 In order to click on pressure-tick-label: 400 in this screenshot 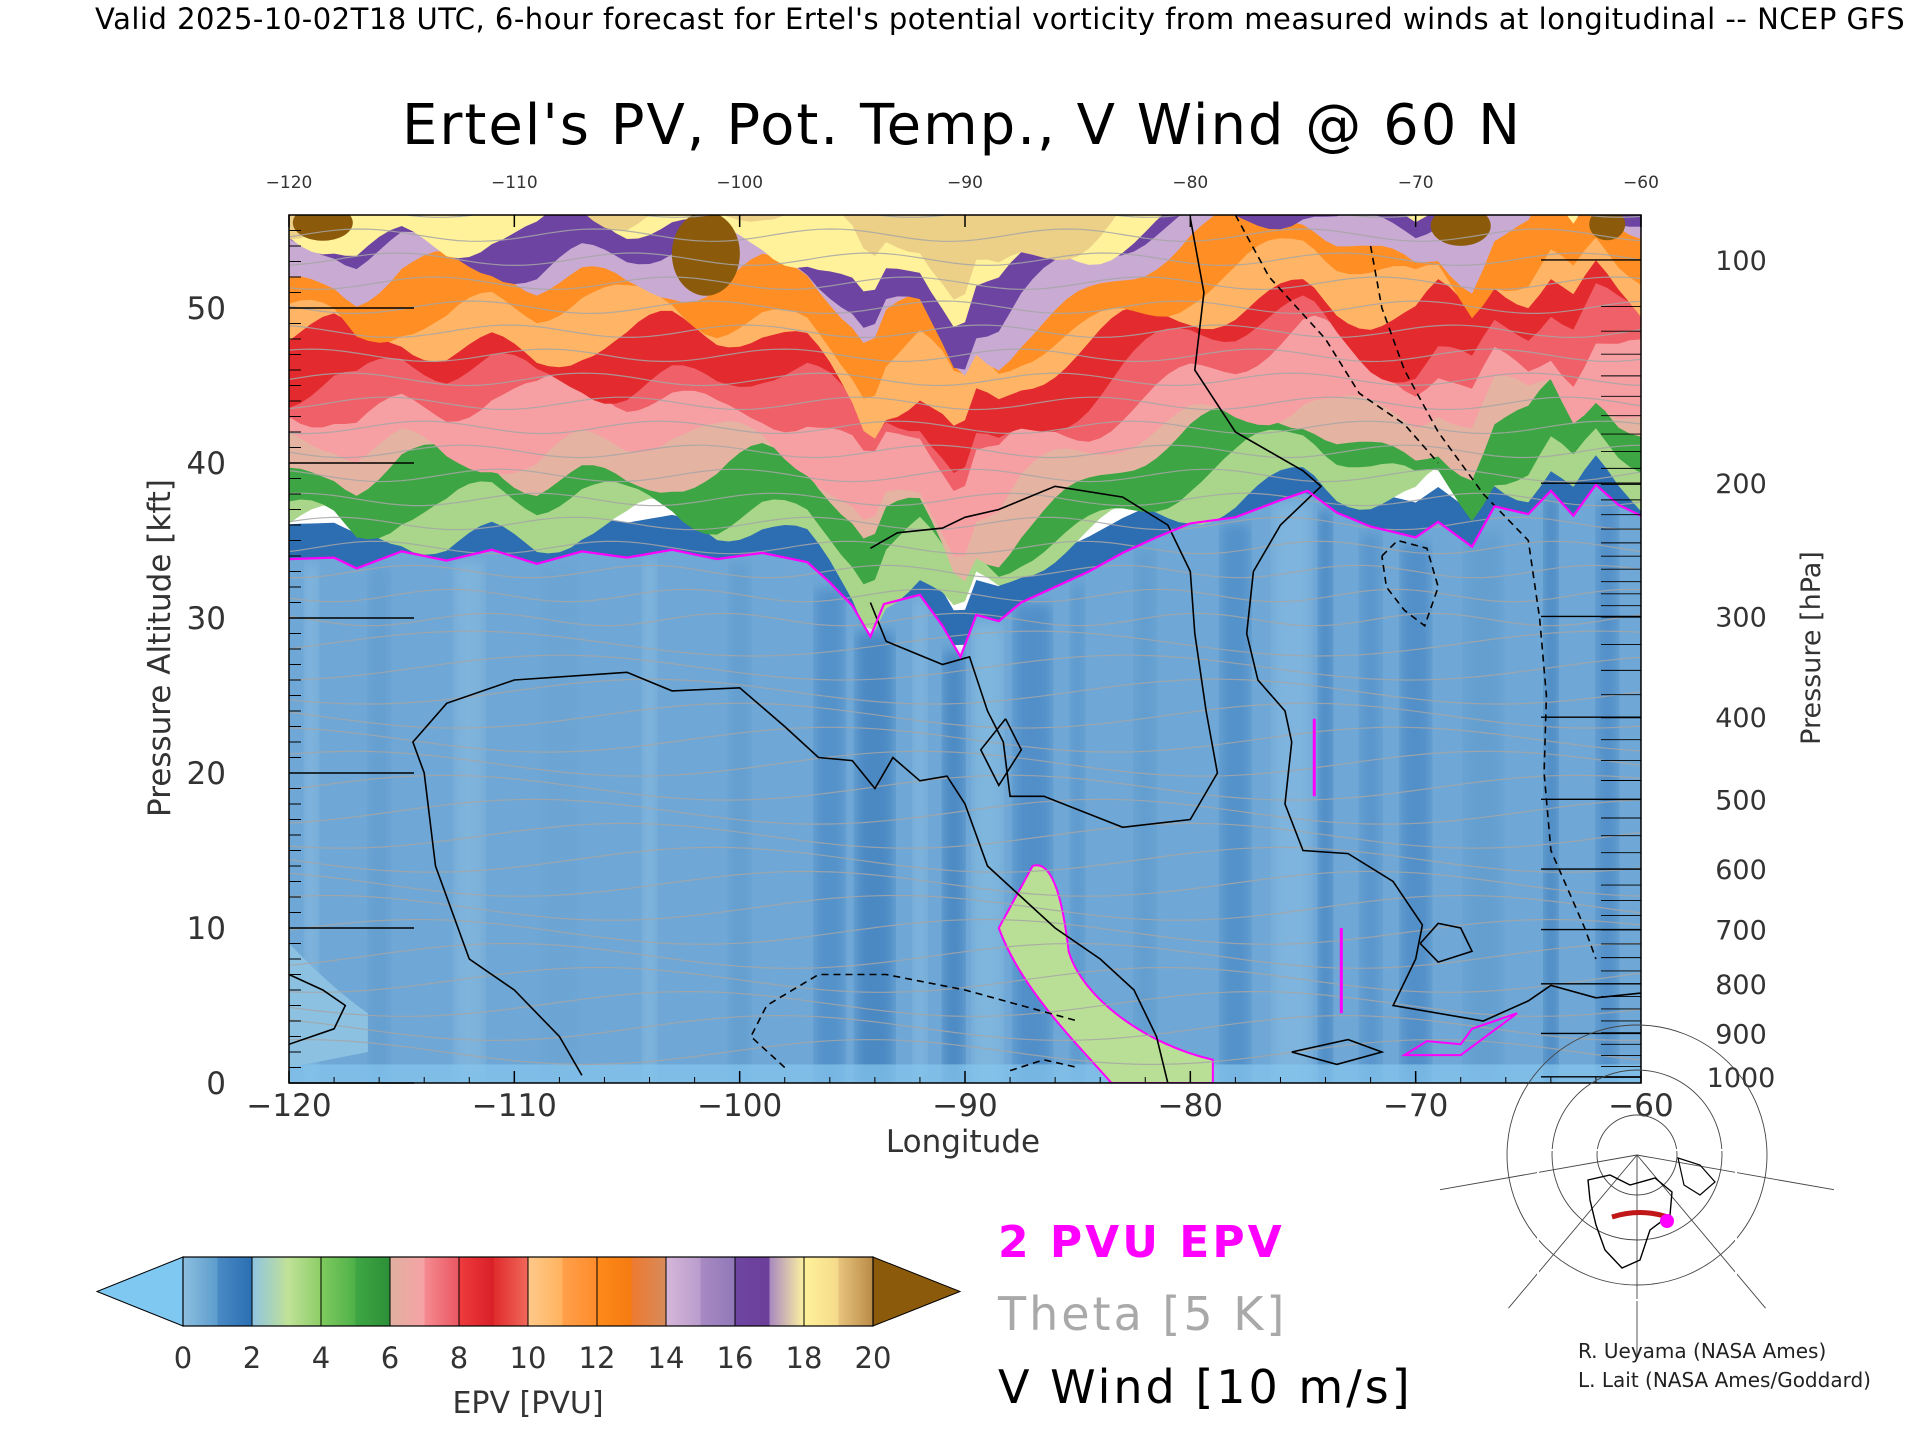, I will do `click(1741, 718)`.